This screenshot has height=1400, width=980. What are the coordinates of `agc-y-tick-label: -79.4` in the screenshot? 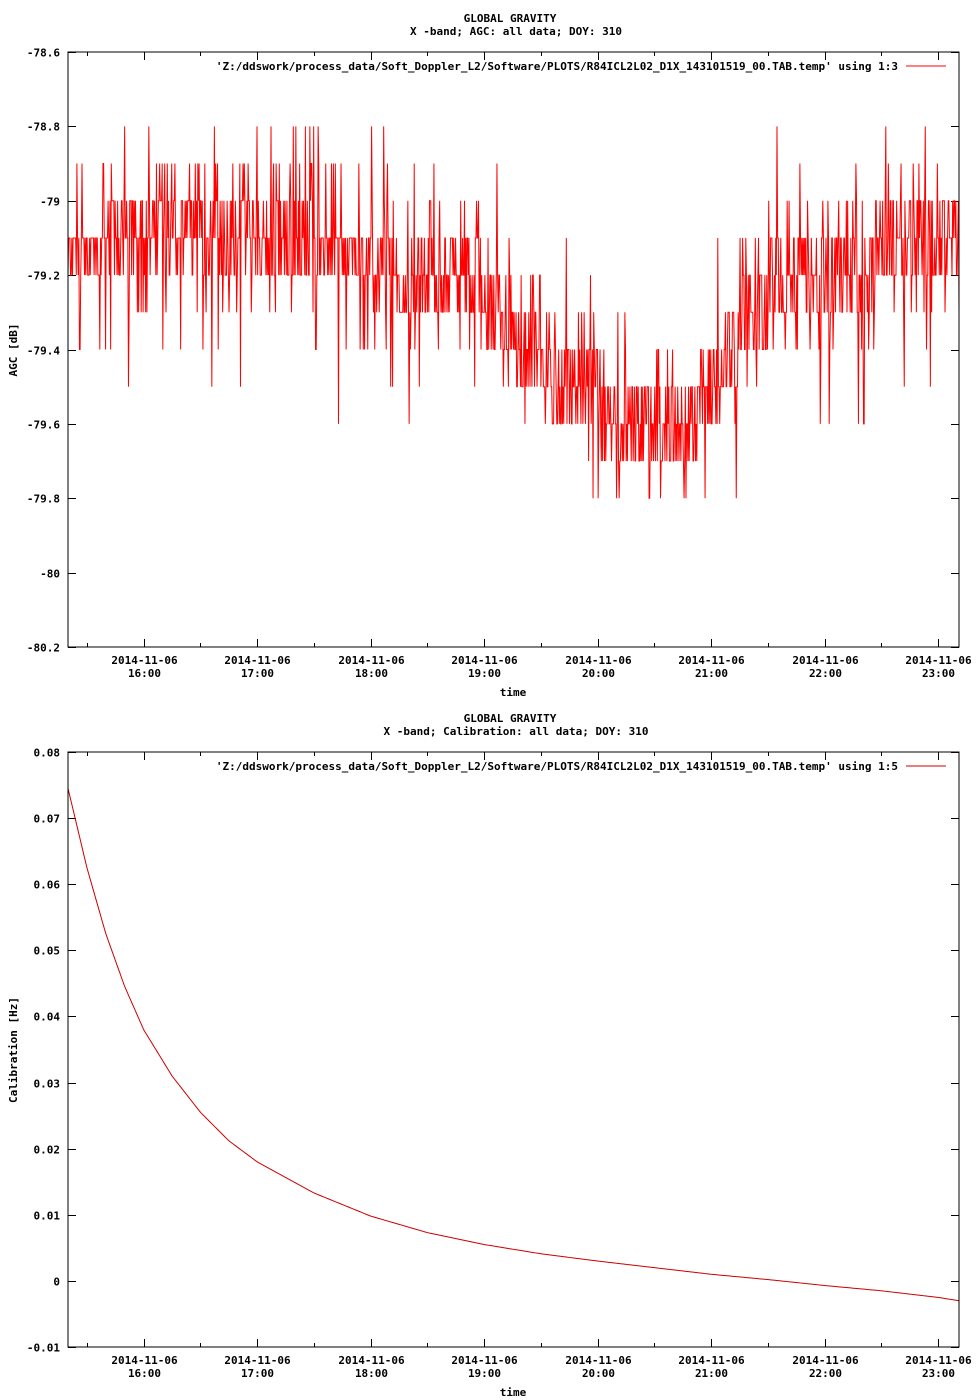 It's located at (43, 351).